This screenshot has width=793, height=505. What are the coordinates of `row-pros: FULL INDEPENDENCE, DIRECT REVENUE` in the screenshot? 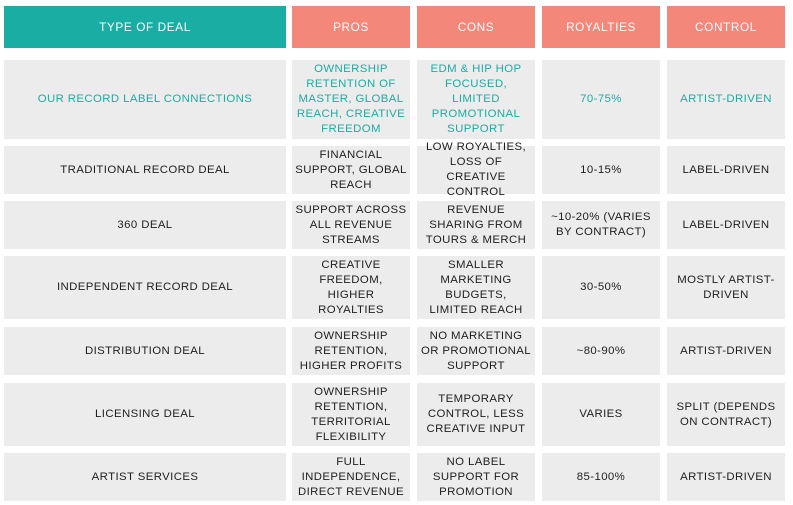 It's located at (351, 477).